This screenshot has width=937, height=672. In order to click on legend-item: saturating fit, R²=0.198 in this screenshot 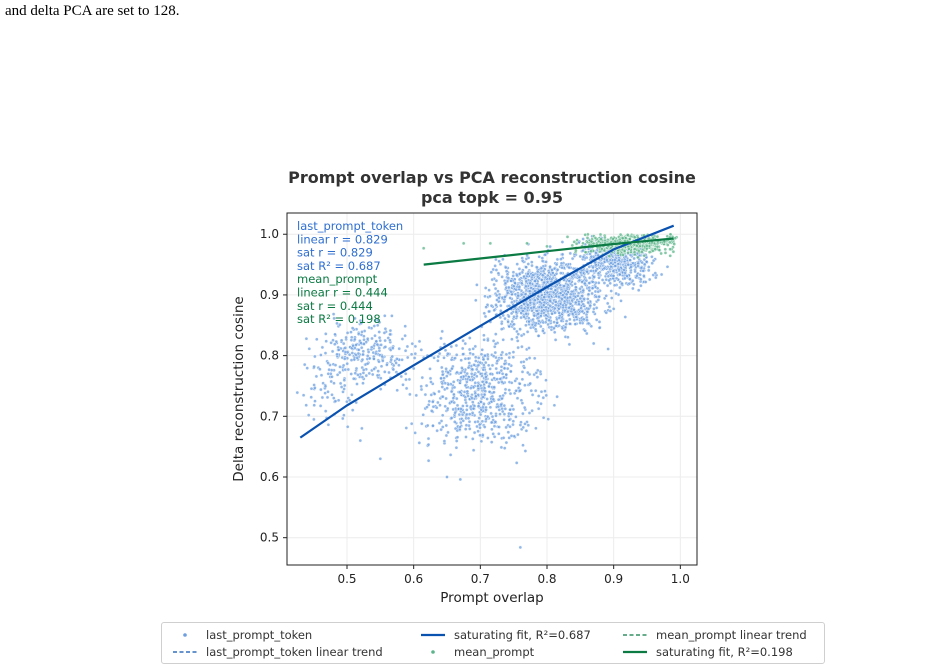, I will do `click(707, 652)`.